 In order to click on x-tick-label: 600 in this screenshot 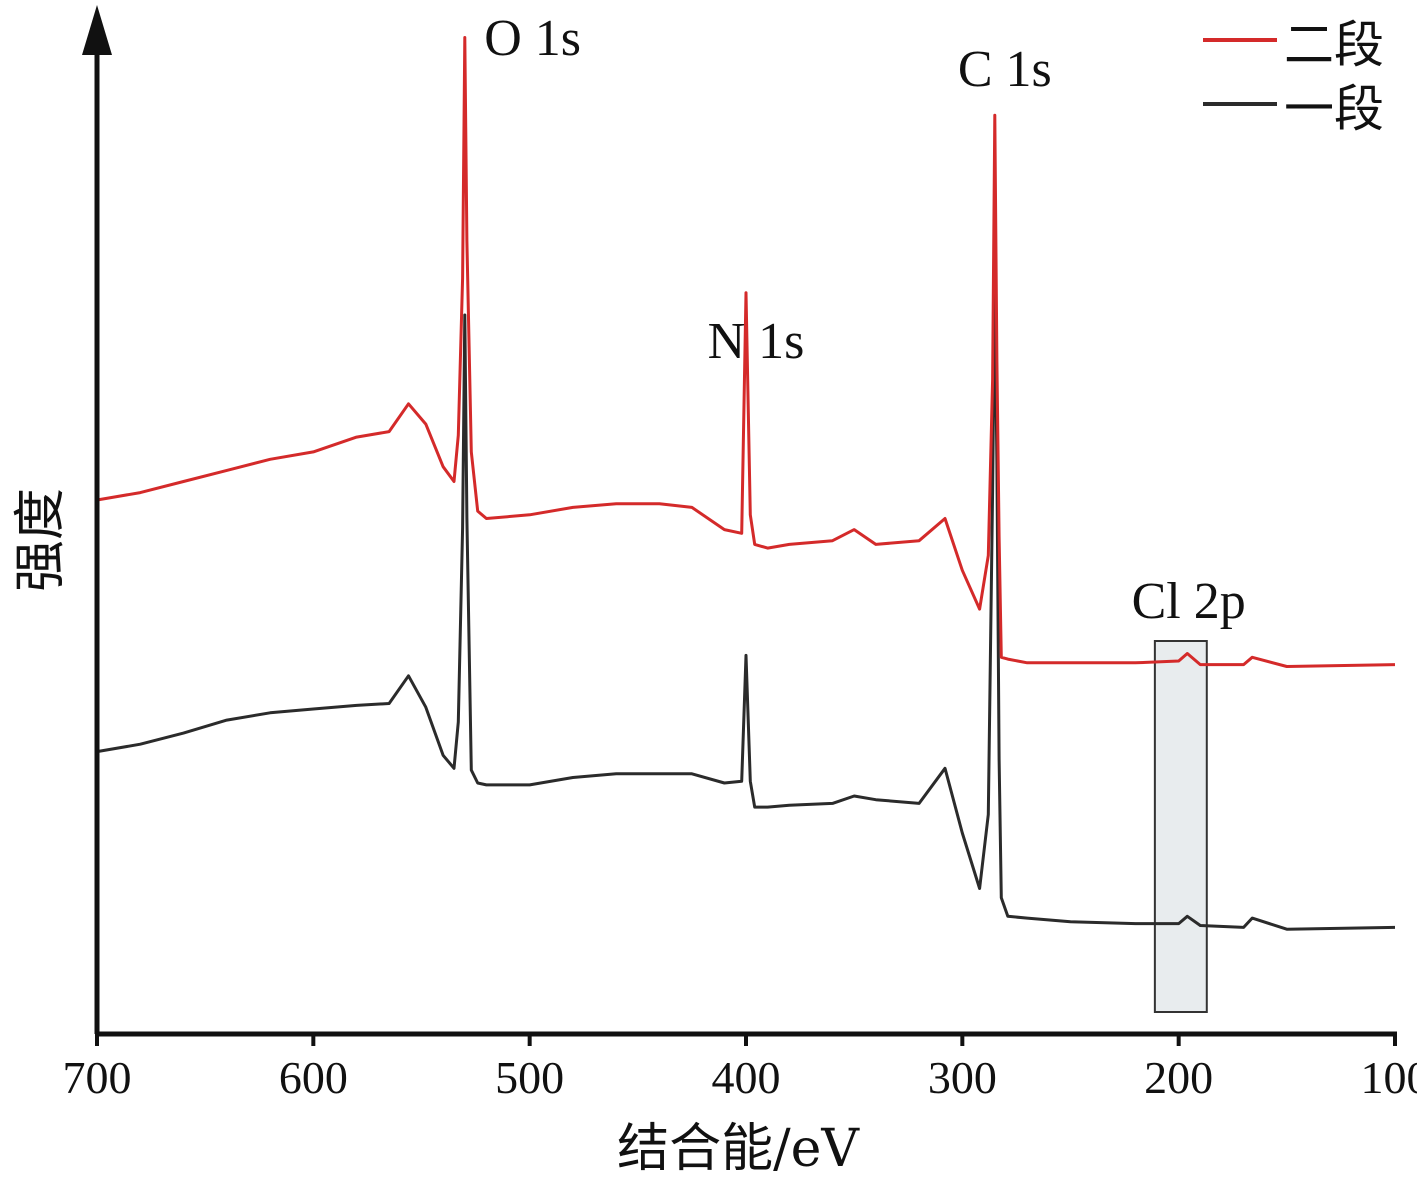, I will do `click(313, 1077)`.